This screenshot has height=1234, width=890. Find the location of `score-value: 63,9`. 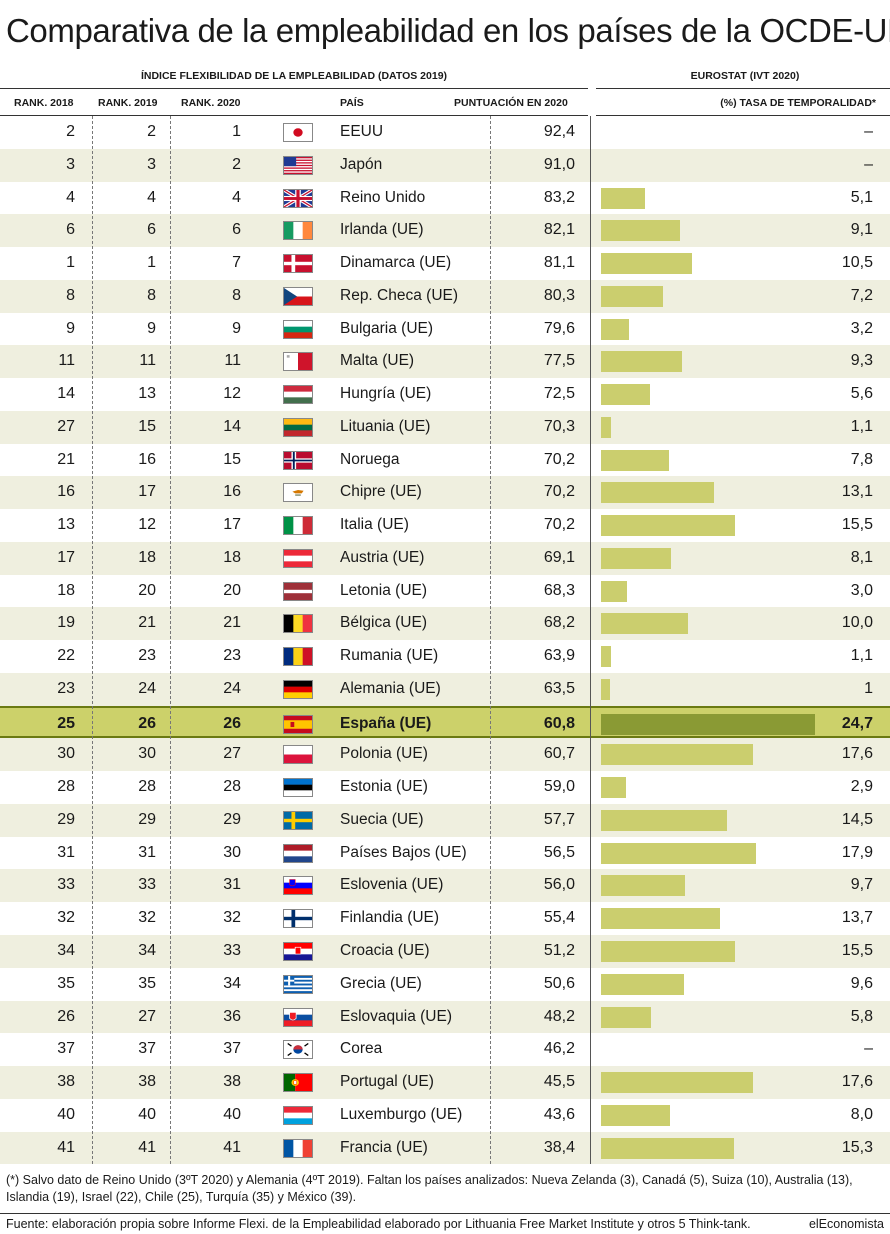

score-value: 63,9 is located at coordinates (559, 656).